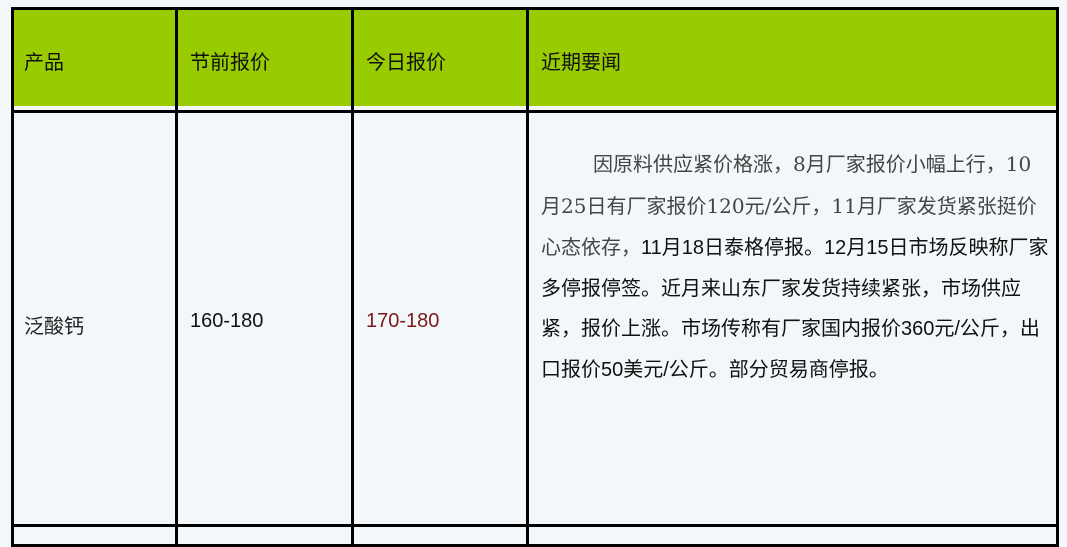  Describe the element at coordinates (406, 62) in the screenshot. I see `header-today-price: 今日报价` at that location.